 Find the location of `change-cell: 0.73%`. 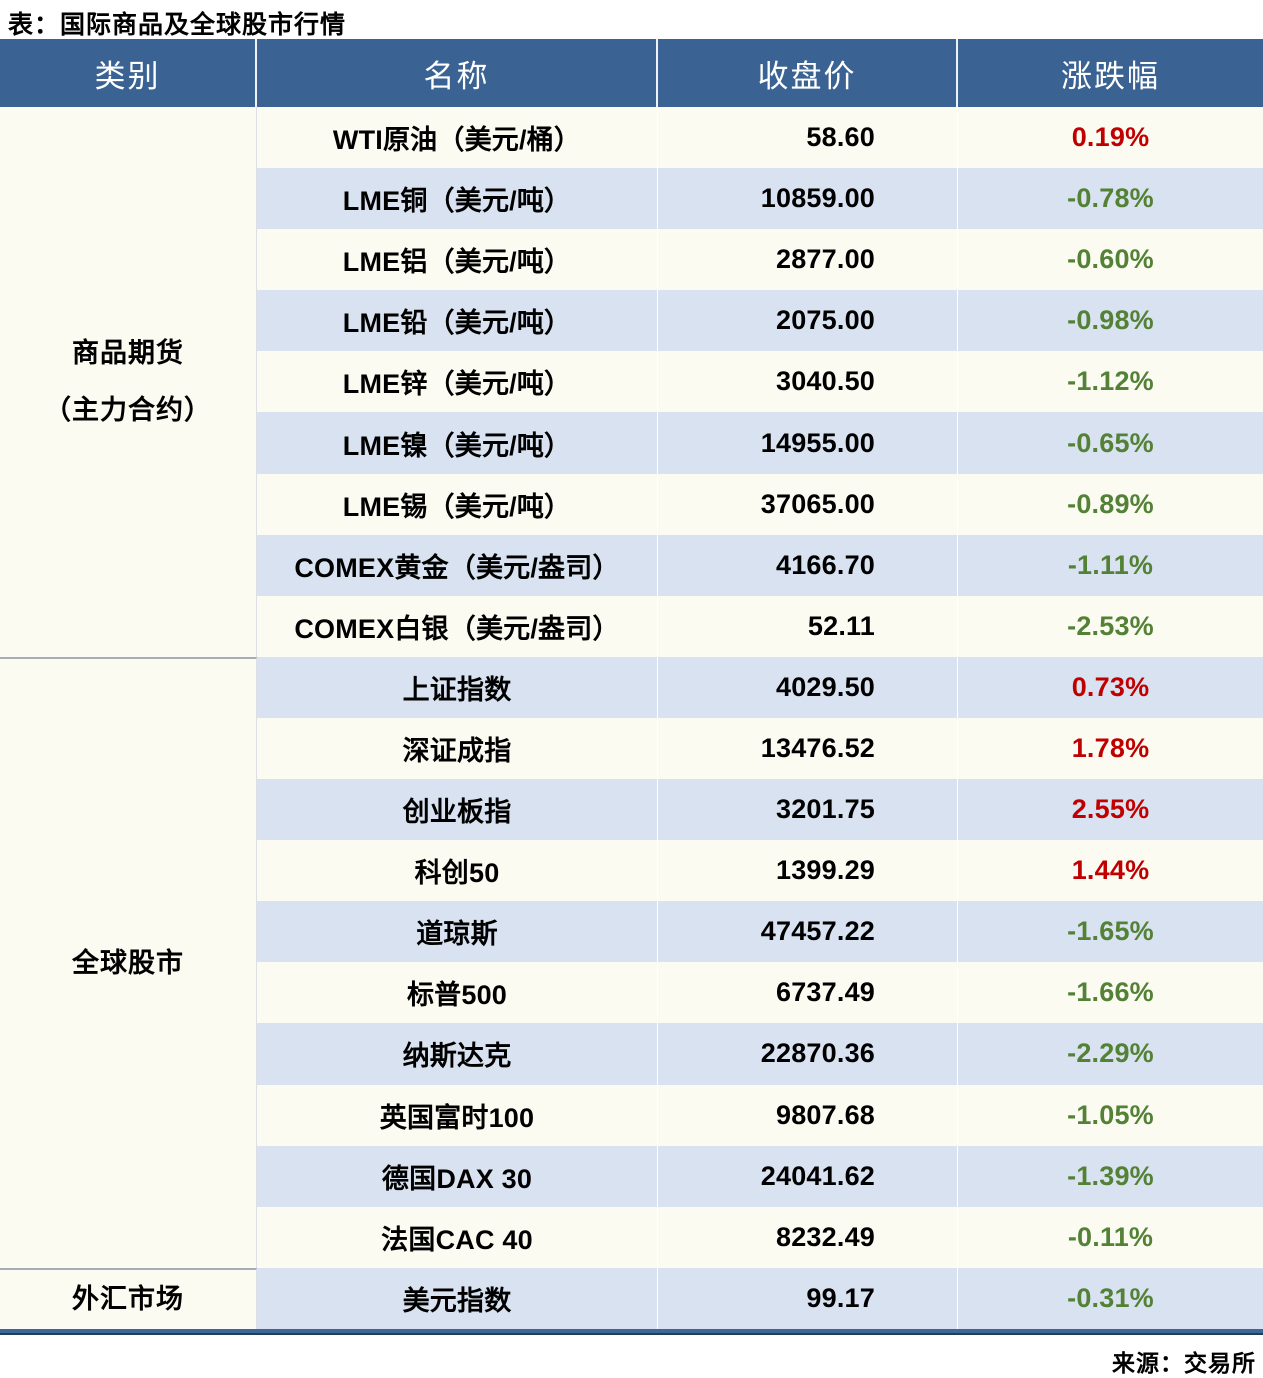

change-cell: 0.73% is located at coordinates (1110, 687).